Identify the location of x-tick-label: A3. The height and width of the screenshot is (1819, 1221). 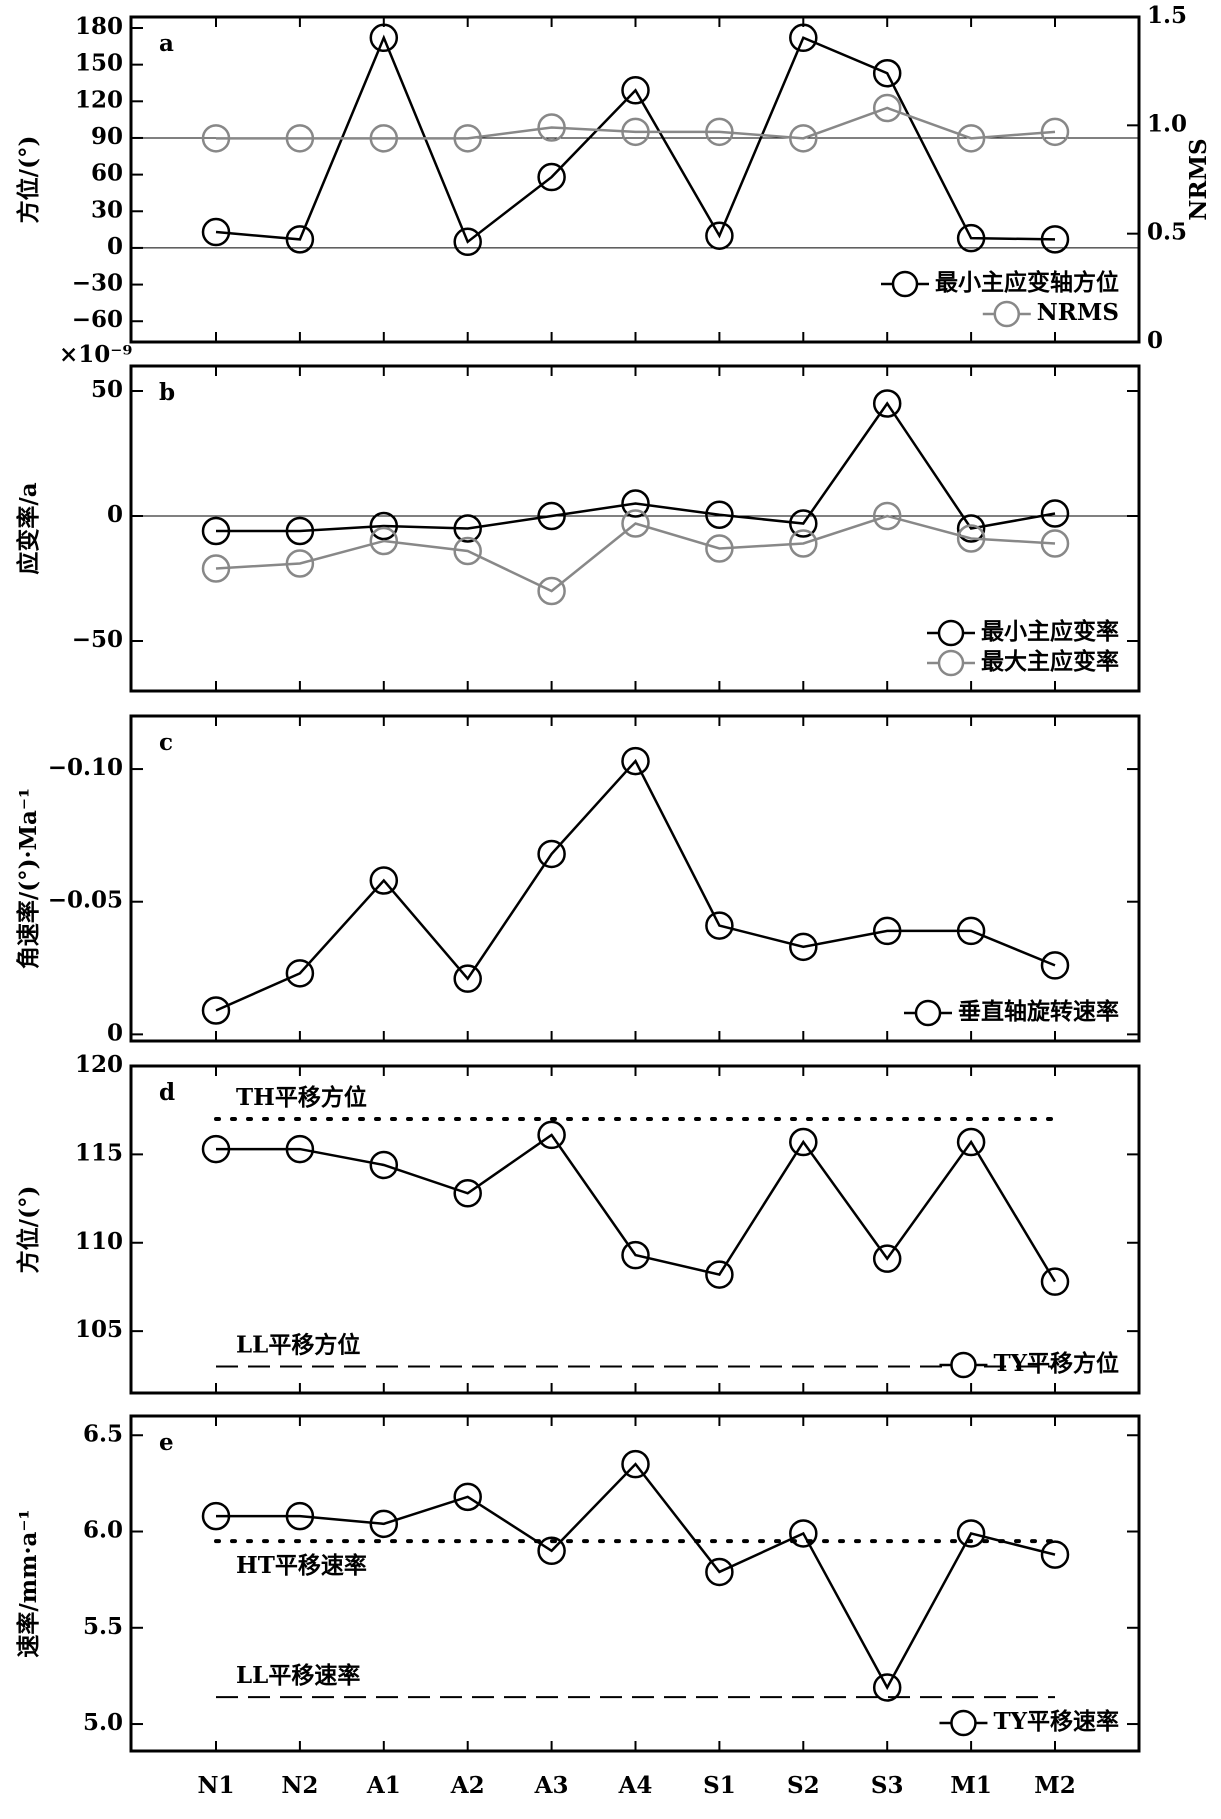
(551, 1785).